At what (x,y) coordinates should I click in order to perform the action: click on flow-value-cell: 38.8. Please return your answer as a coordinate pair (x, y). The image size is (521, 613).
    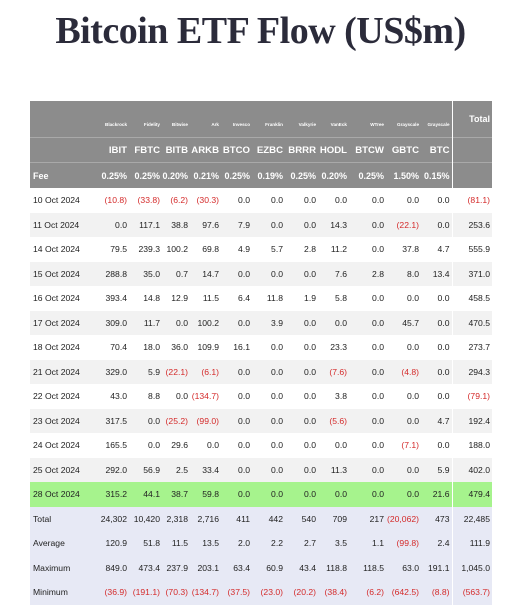
    Looking at the image, I should click on (176, 224).